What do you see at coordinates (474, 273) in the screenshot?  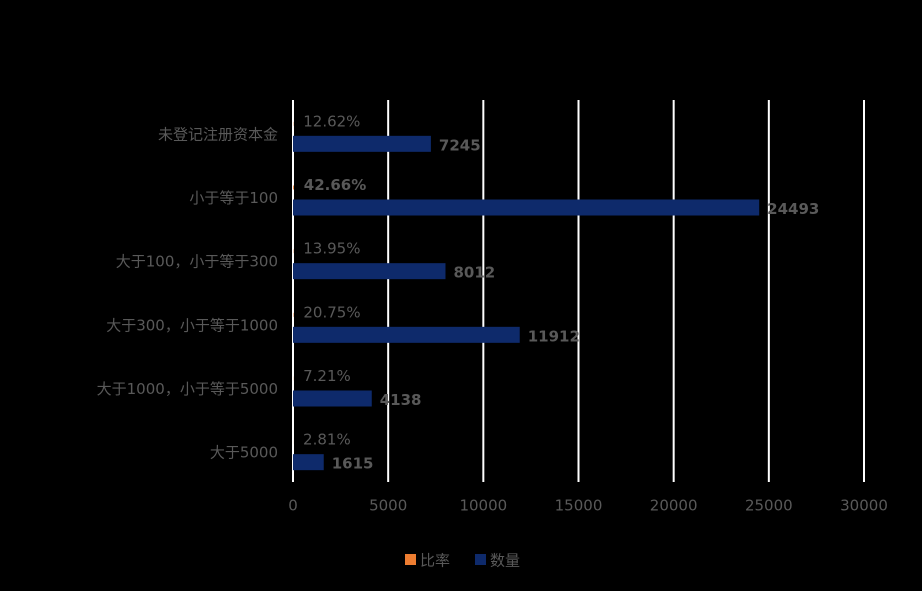 I see `data-label: 8012` at bounding box center [474, 273].